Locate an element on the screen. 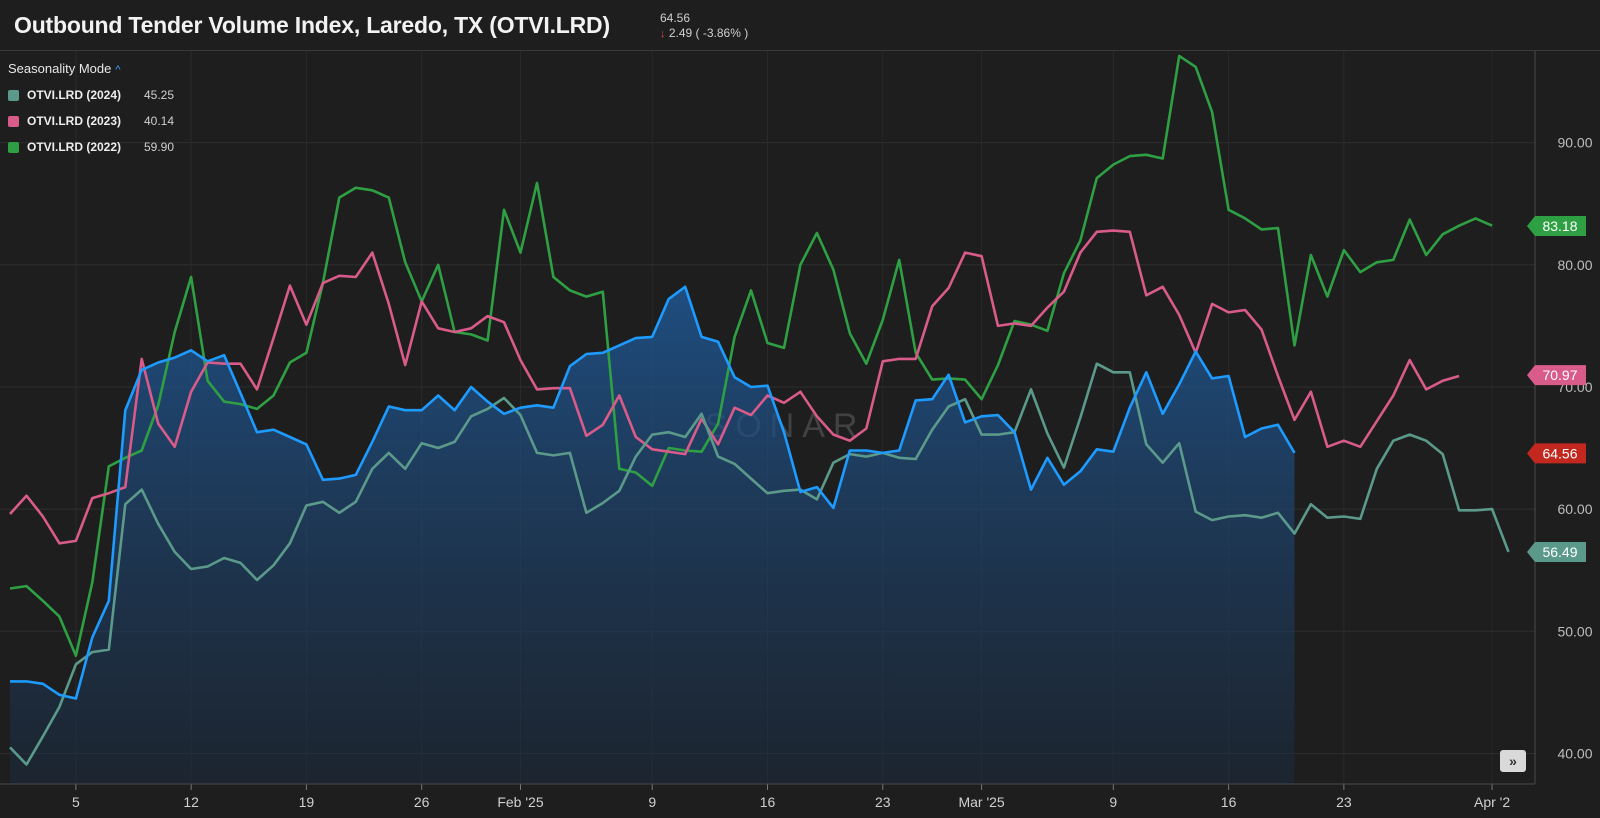 This screenshot has width=1600, height=818. legend-item-name: OTVI.LRD (2022) is located at coordinates (74, 147).